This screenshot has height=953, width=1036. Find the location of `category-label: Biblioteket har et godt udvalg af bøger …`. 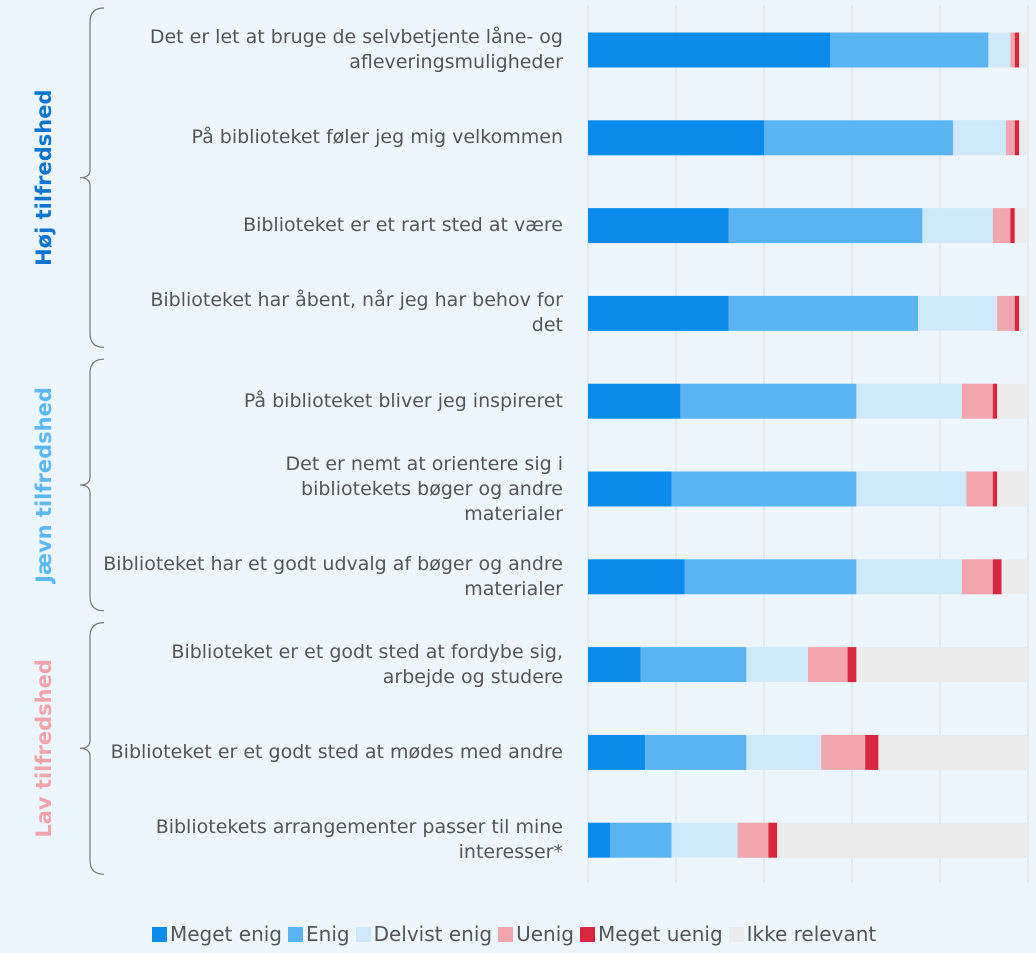

category-label: Biblioteket har et godt udvalg af bøger … is located at coordinates (333, 576).